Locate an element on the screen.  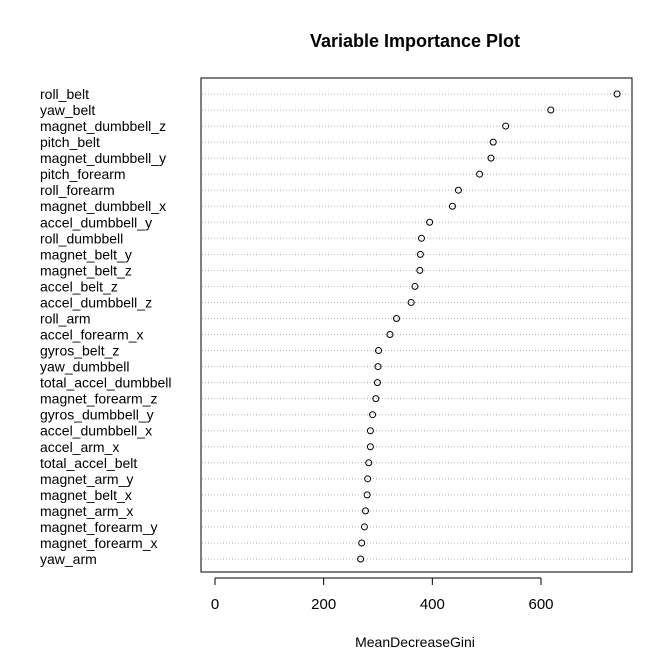
variable-label: magnet_dumbbell_y is located at coordinates (103, 158).